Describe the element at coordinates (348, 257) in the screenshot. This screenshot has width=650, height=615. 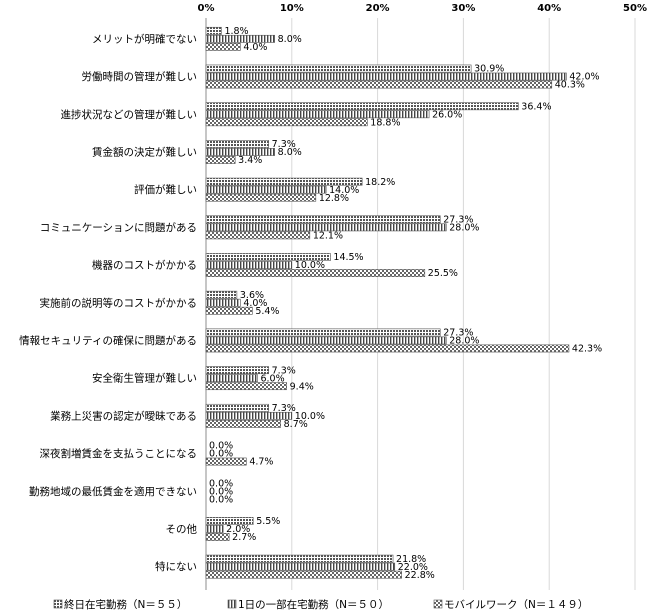
I see `data-label: 14.5%` at that location.